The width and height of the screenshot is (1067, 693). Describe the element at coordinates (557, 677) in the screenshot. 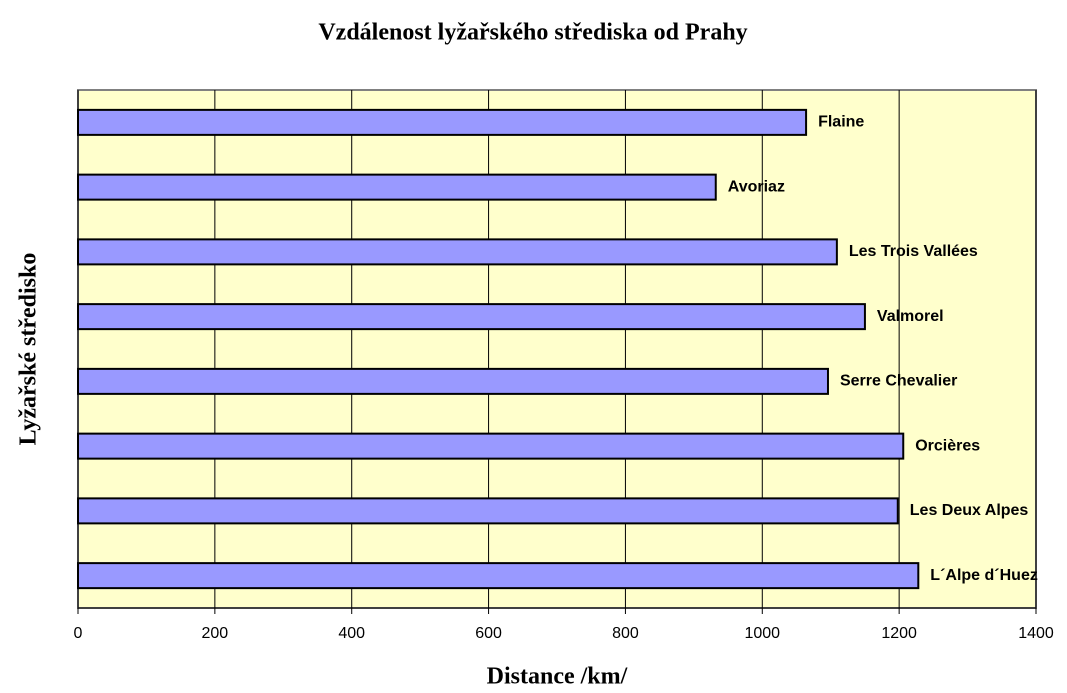

I see `x-axis-title: Distance /km/` at that location.